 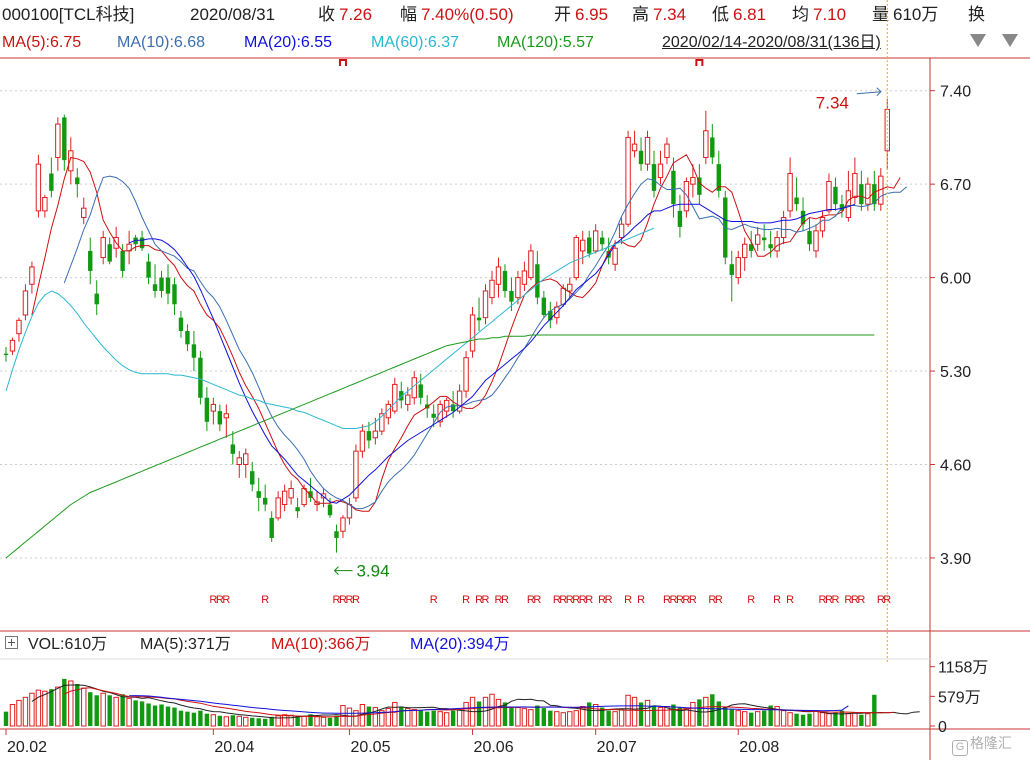 I want to click on high-annotation-label: 7.34, so click(x=832, y=103).